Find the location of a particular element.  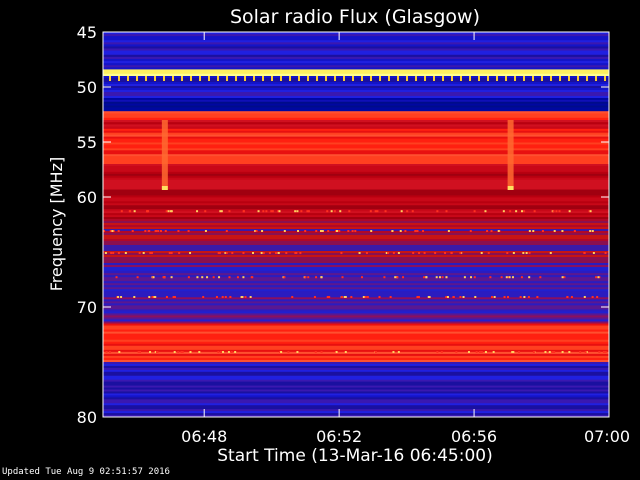

burst-column is located at coordinates (510, 153).